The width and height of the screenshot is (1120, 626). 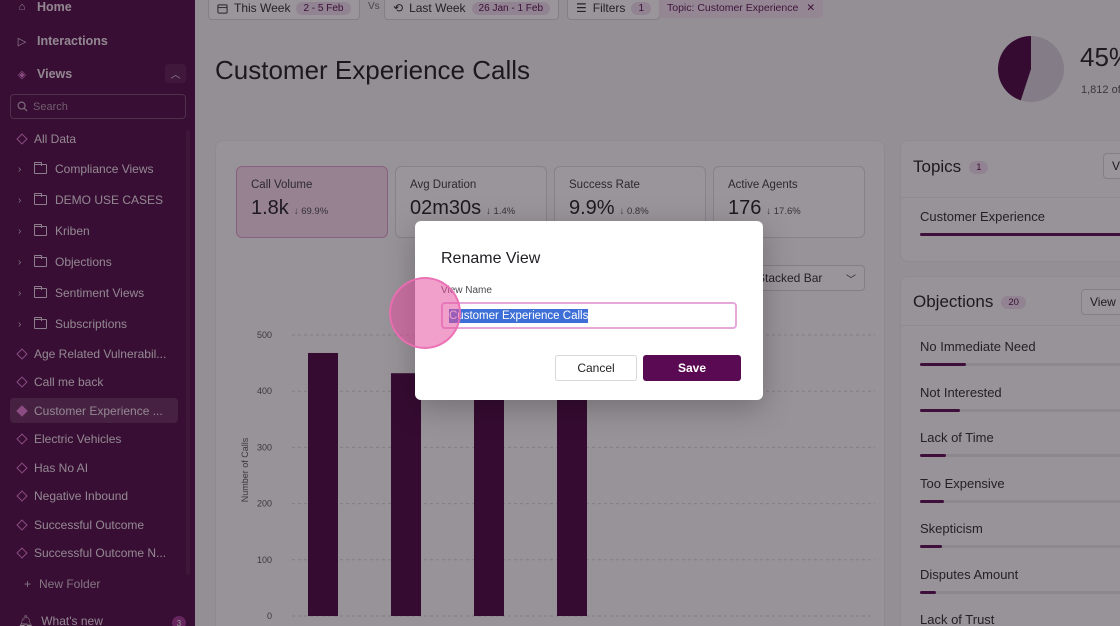 What do you see at coordinates (466, 290) in the screenshot?
I see `view-name-label: View Name` at bounding box center [466, 290].